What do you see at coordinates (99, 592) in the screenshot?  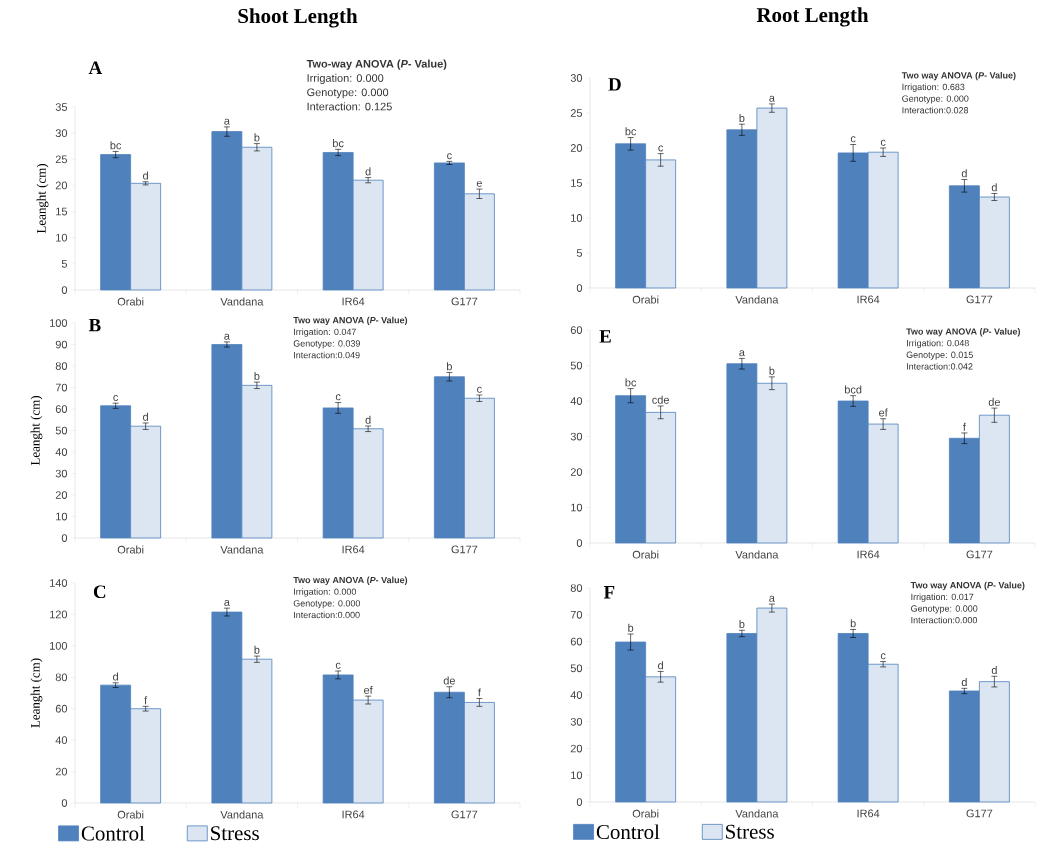 I see `annotation: C` at bounding box center [99, 592].